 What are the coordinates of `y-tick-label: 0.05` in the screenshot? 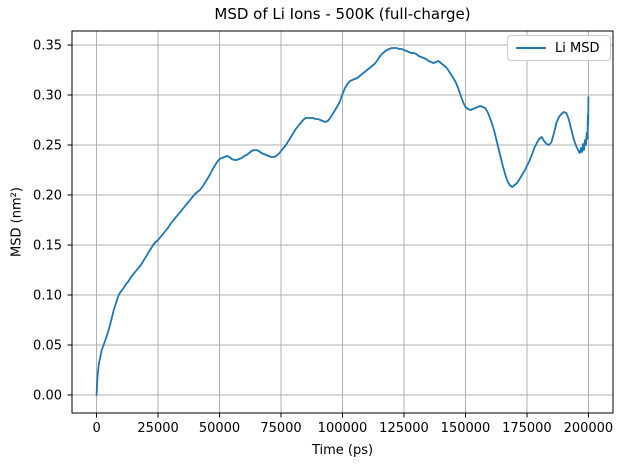 It's located at (47, 346).